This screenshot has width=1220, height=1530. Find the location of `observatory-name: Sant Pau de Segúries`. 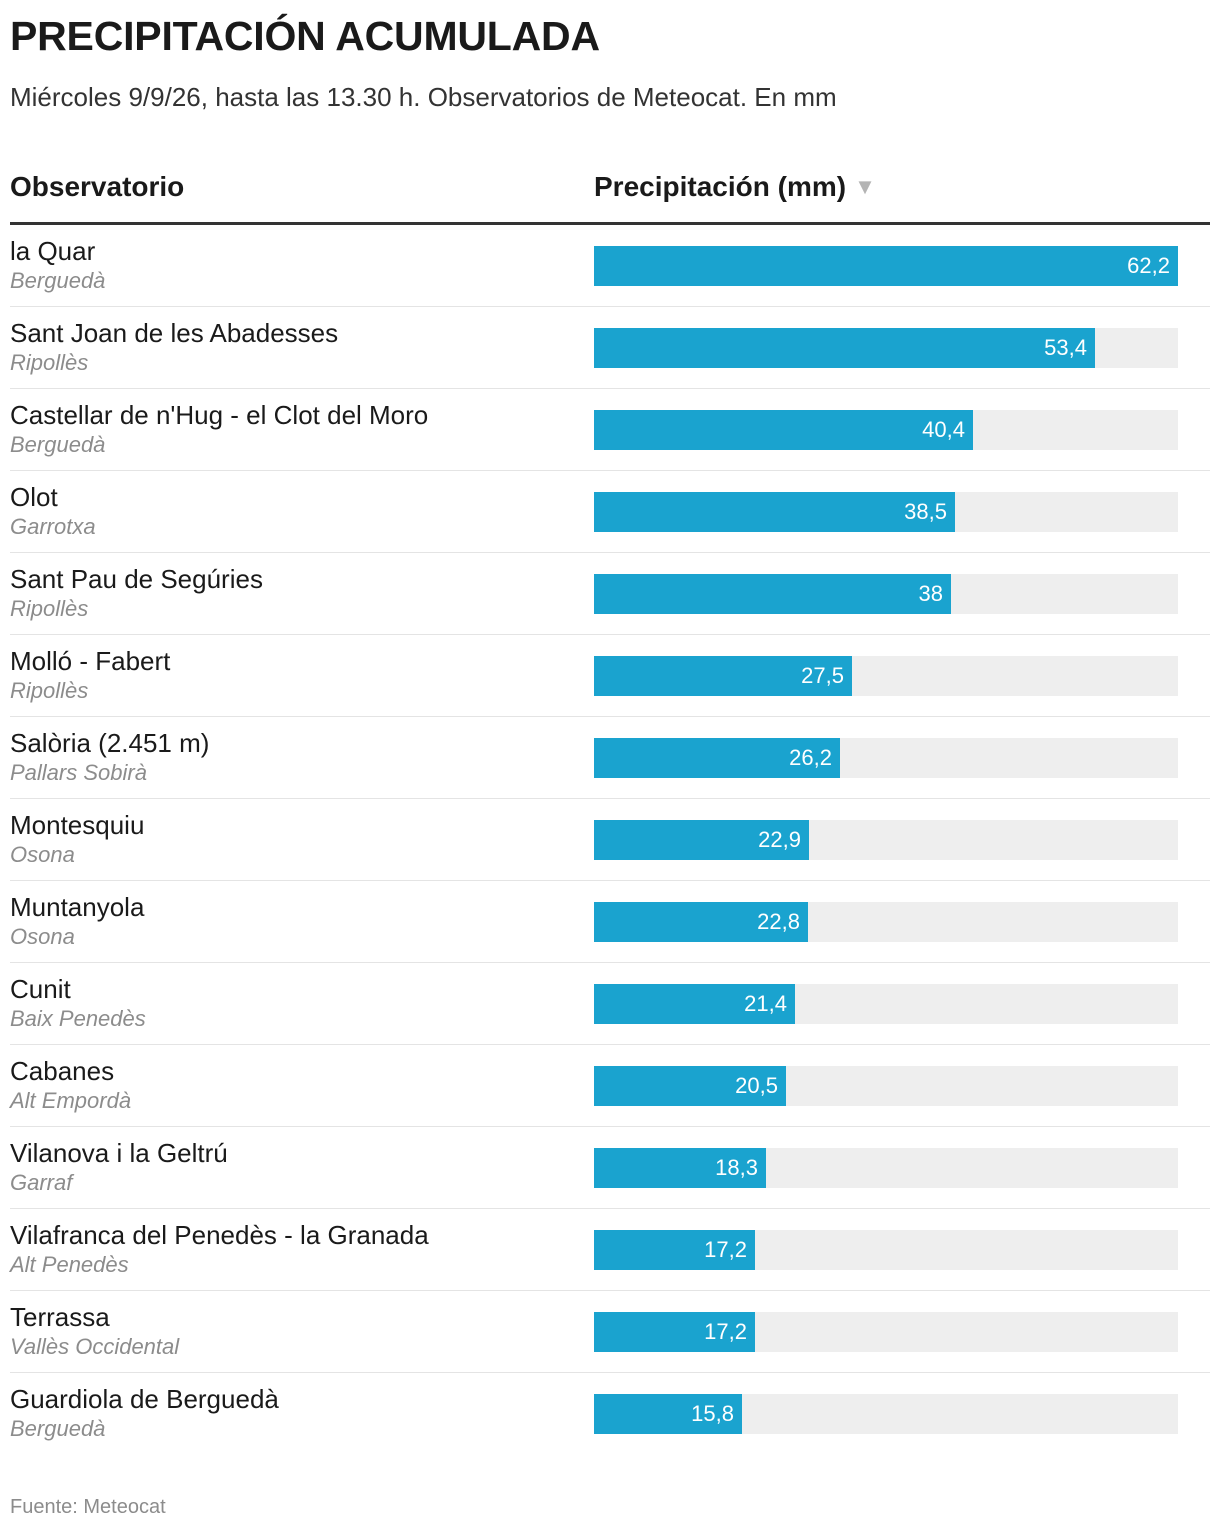

observatory-name: Sant Pau de Segúries is located at coordinates (136, 579).